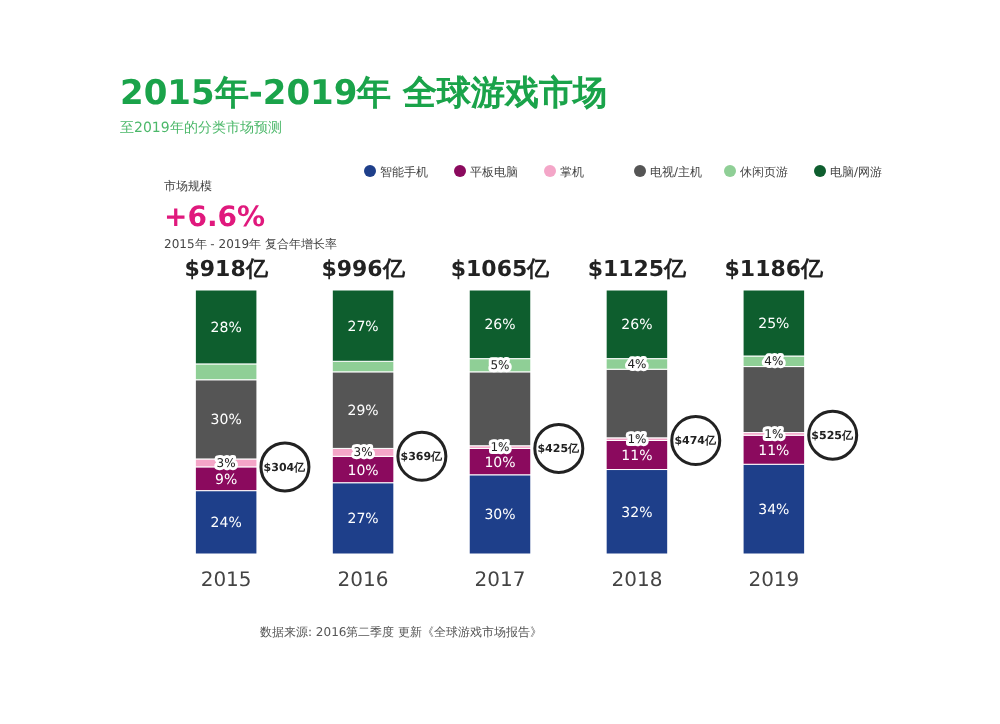  Describe the element at coordinates (363, 581) in the screenshot. I see `x-tick-label: 2016` at that location.